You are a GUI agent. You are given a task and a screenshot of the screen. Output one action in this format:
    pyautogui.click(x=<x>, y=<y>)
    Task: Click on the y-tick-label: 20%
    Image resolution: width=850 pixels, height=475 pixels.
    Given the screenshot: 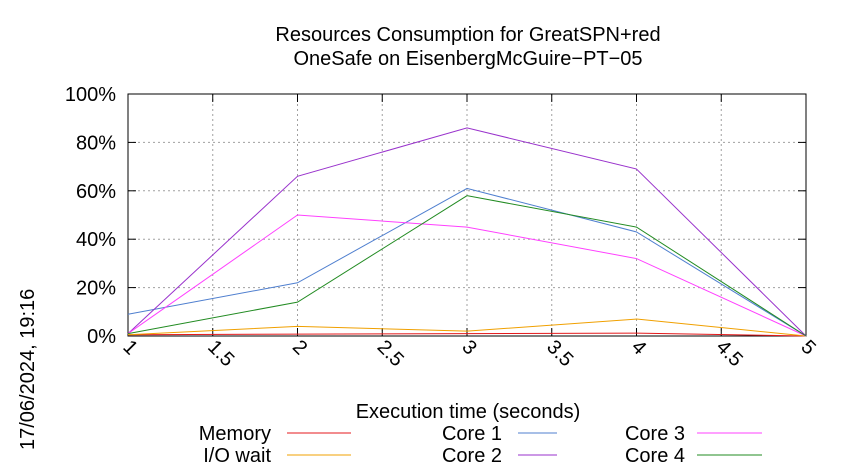 What is the action you would take?
    pyautogui.click(x=96, y=289)
    